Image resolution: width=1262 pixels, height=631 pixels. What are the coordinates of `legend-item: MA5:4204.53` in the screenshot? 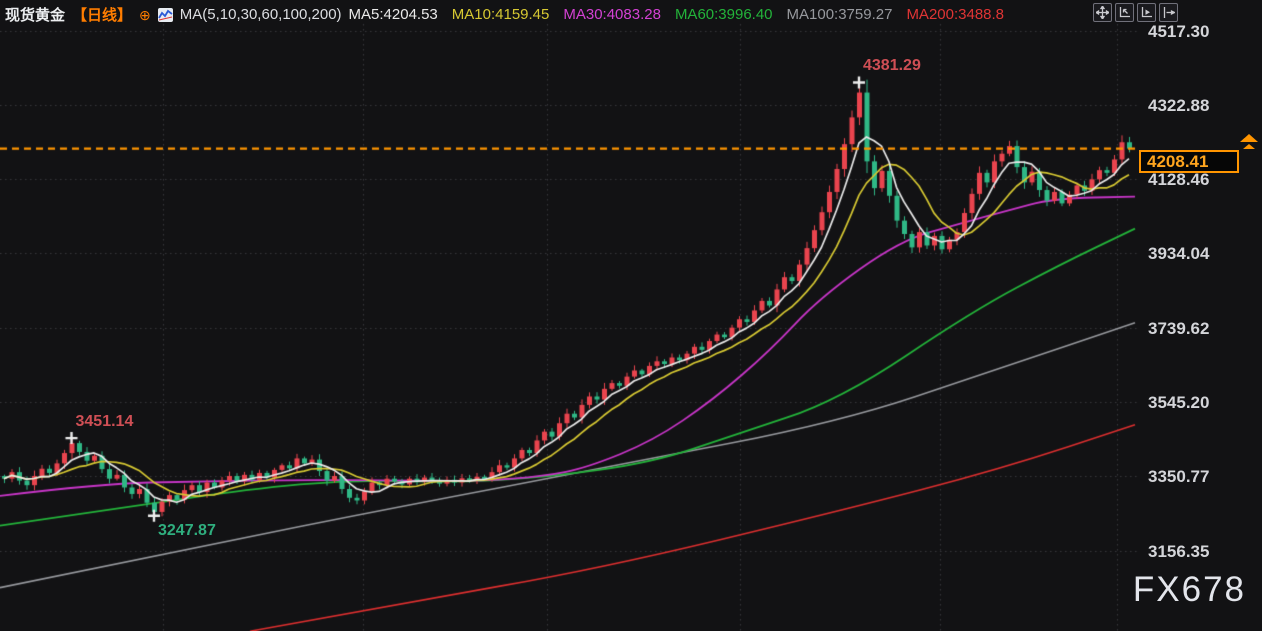 It's located at (393, 14).